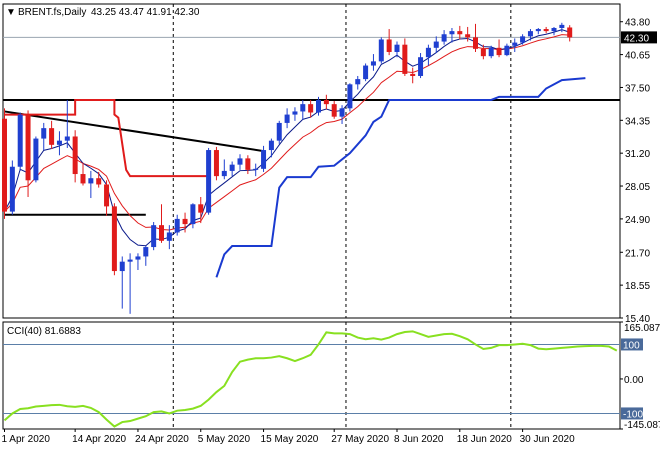  I want to click on date-label: 14 Apr 2020, so click(99, 439).